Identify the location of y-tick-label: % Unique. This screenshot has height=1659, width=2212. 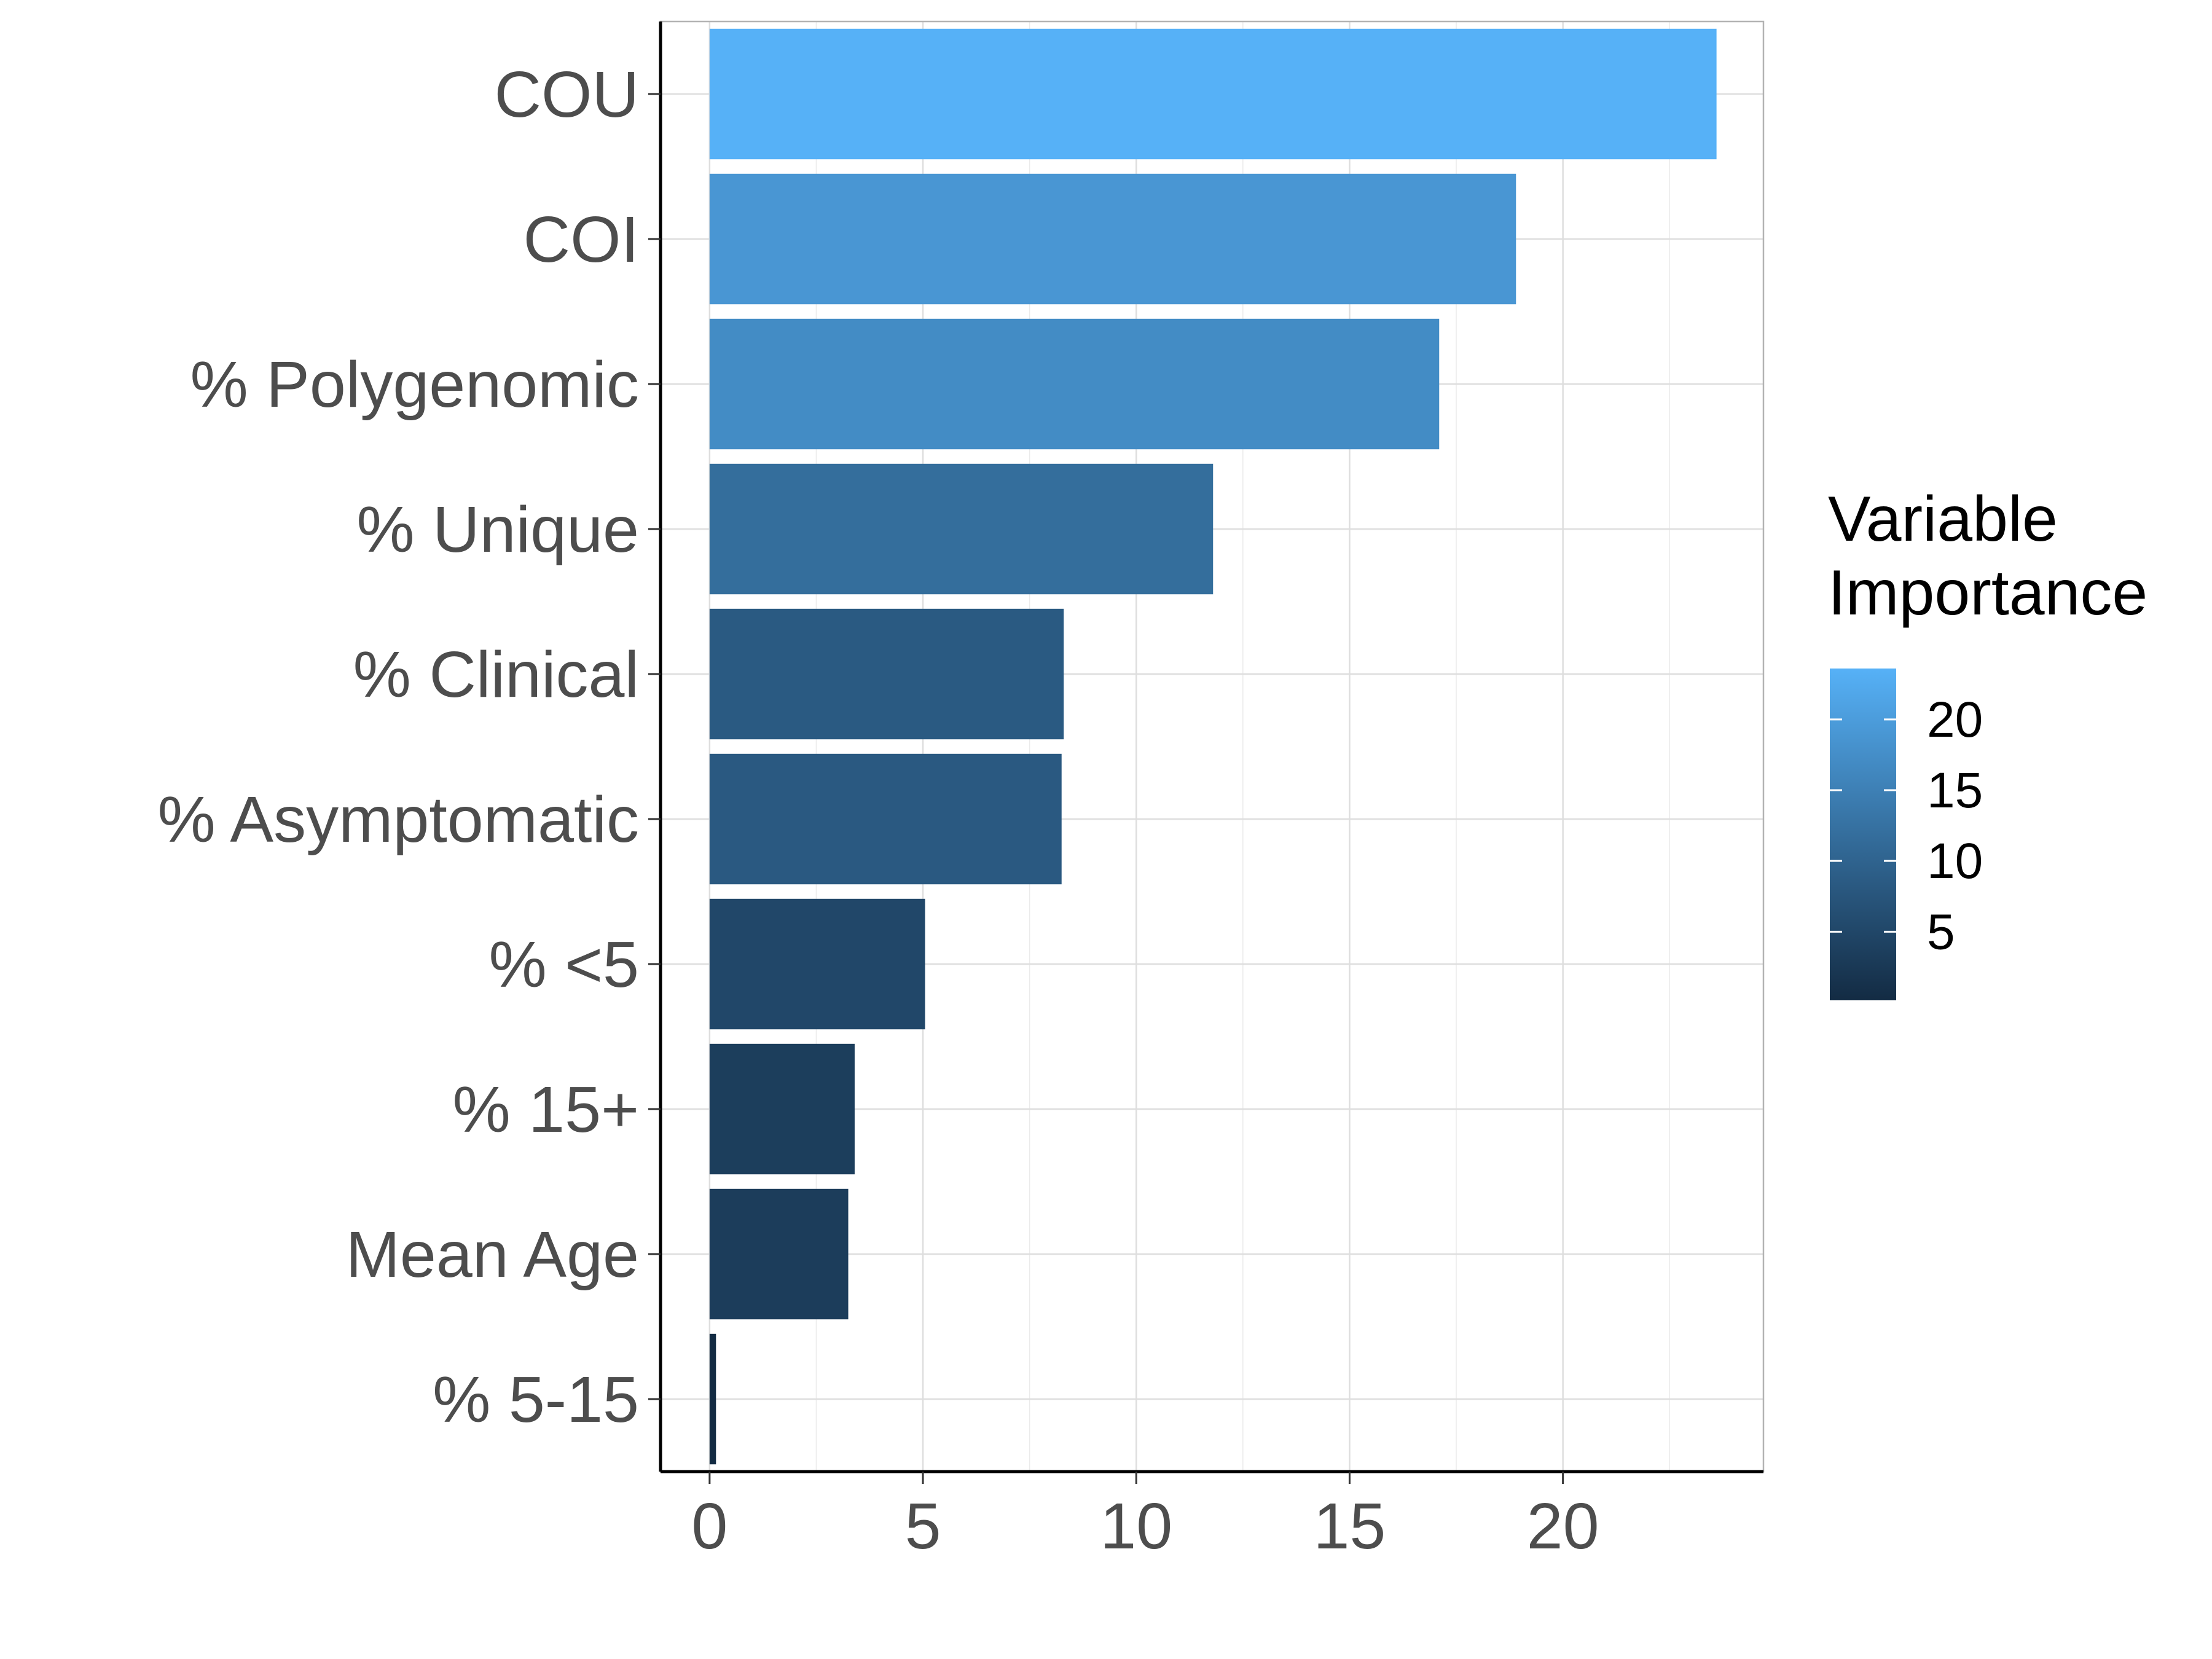
(497, 529).